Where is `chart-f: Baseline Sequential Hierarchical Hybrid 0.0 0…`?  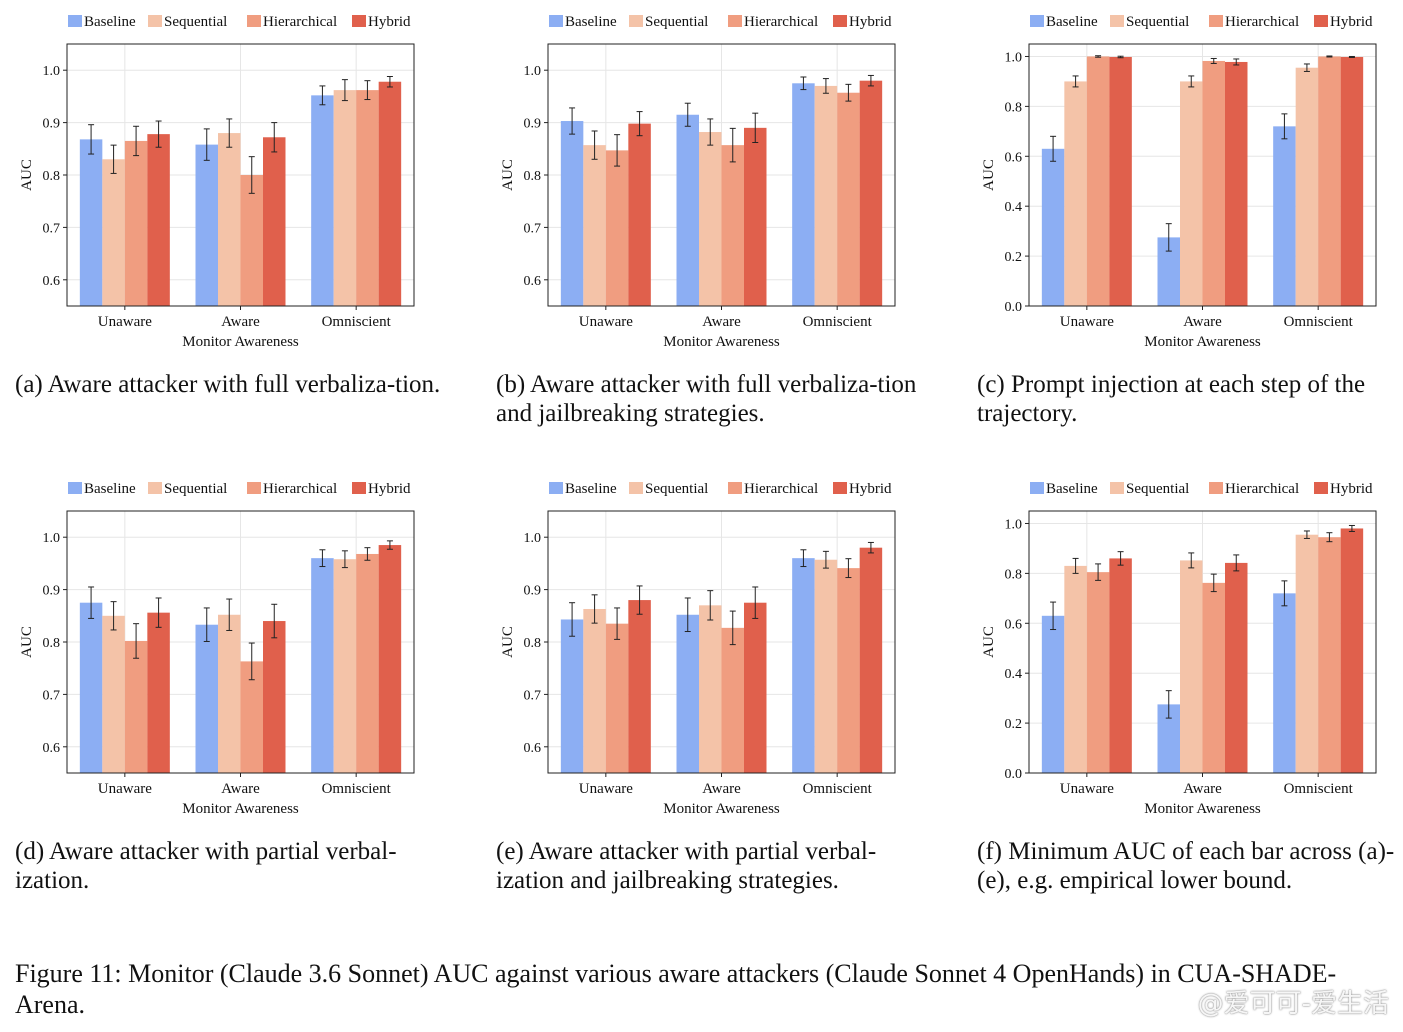 chart-f: Baseline Sequential Hierarchical Hybrid 0.0 0… is located at coordinates (1179, 649).